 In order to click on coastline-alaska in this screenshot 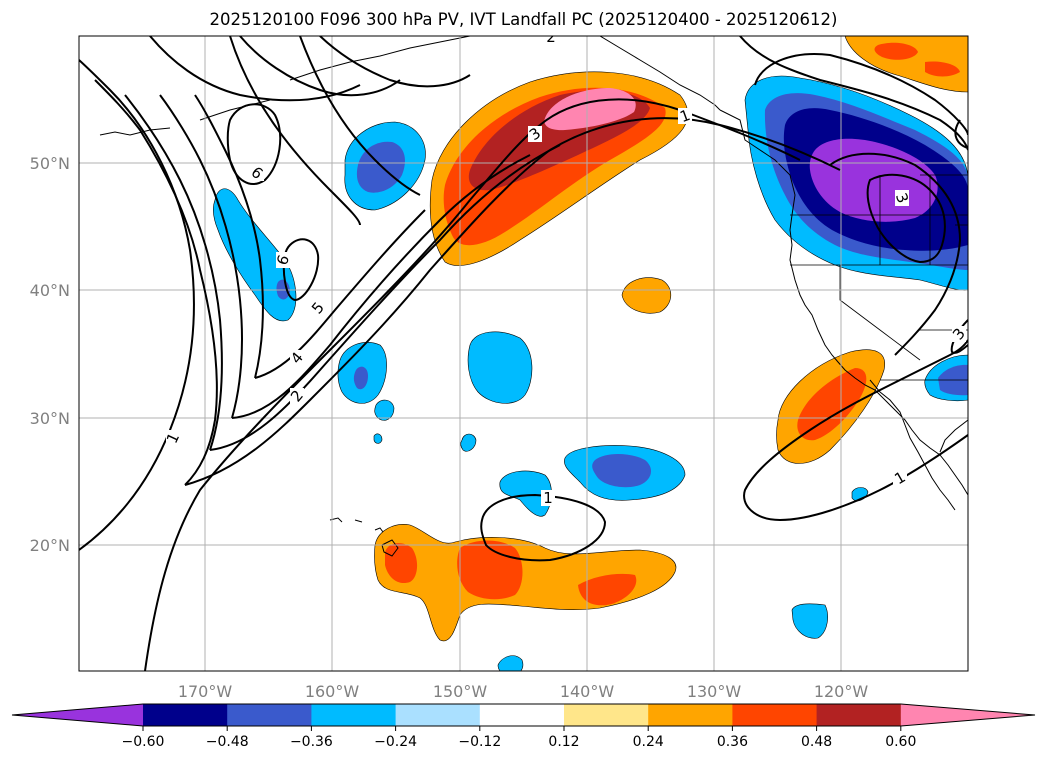, I will do `click(505, 73)`.